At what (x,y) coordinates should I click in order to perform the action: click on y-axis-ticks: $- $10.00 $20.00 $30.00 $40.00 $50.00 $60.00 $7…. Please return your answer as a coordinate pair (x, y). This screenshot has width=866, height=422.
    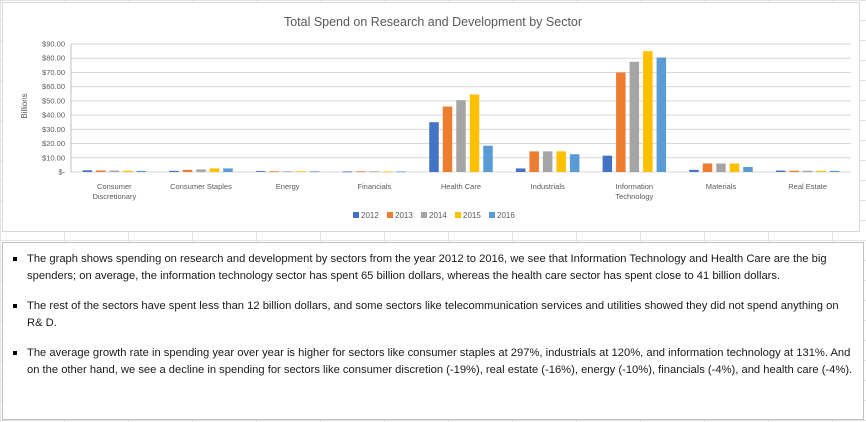
    Looking at the image, I should click on (53, 108).